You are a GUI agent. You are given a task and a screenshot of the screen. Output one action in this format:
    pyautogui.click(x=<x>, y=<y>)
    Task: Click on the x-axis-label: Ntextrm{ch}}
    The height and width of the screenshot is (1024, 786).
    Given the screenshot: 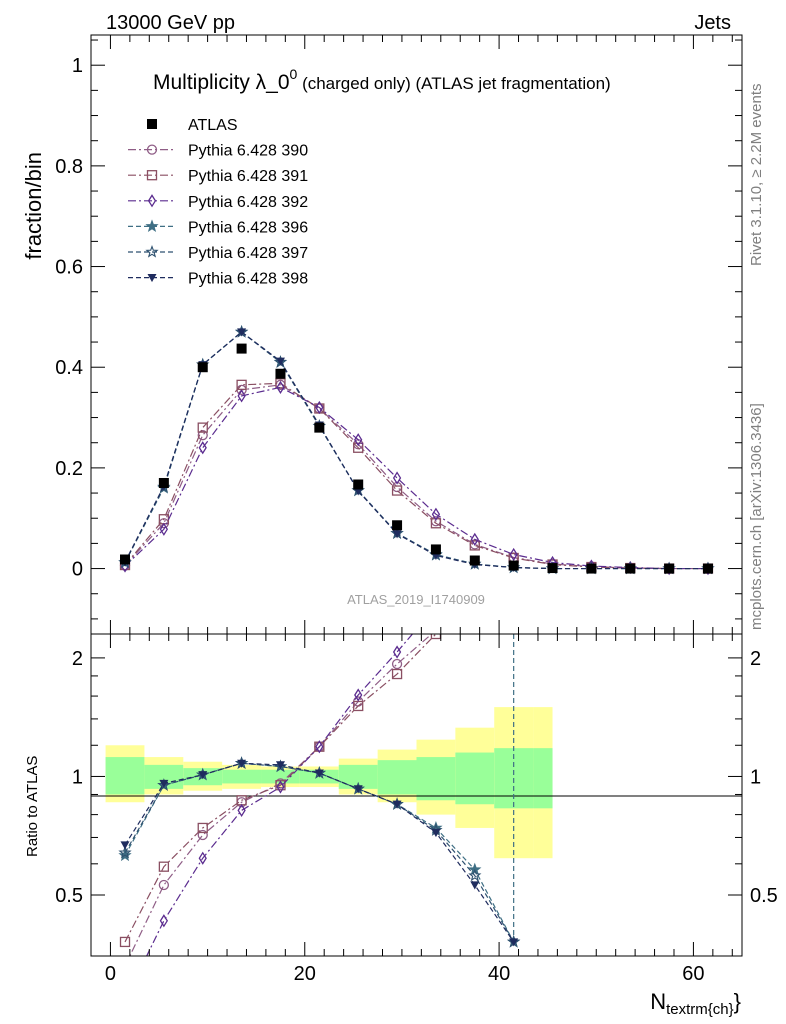 What is the action you would take?
    pyautogui.click(x=695, y=1003)
    